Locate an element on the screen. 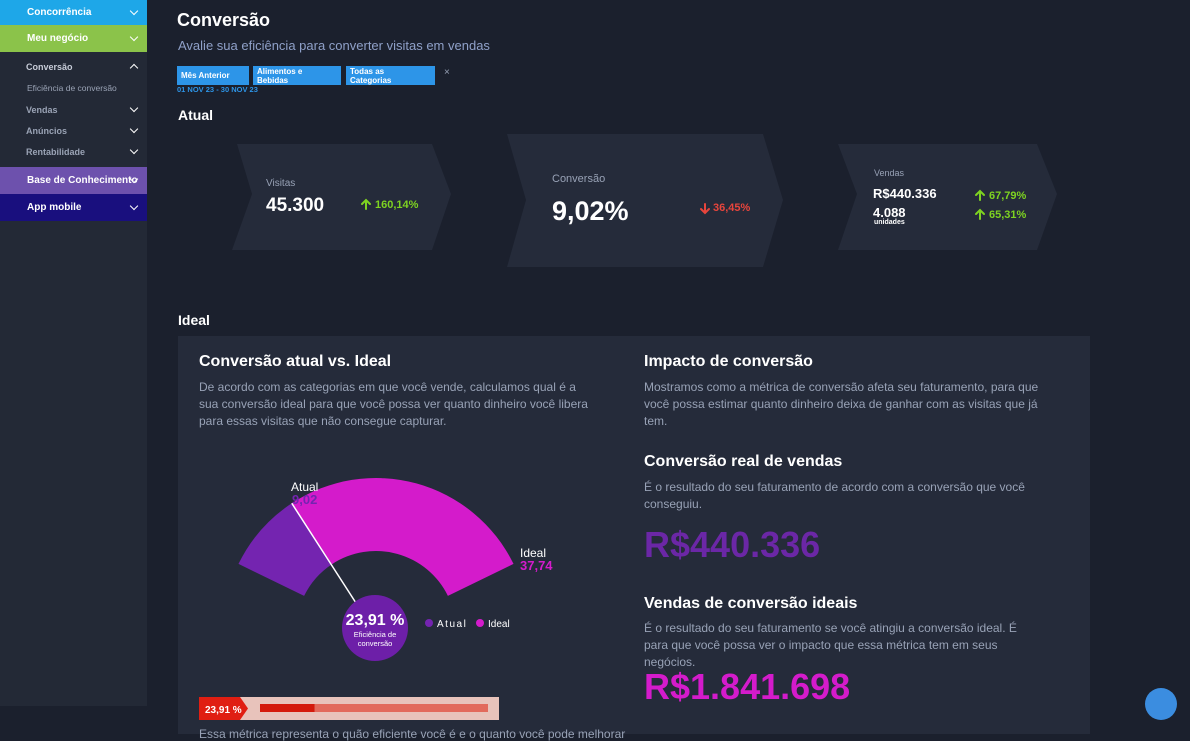 The width and height of the screenshot is (1190, 741). panel-title: Vendas de conversão ideais is located at coordinates (751, 603).